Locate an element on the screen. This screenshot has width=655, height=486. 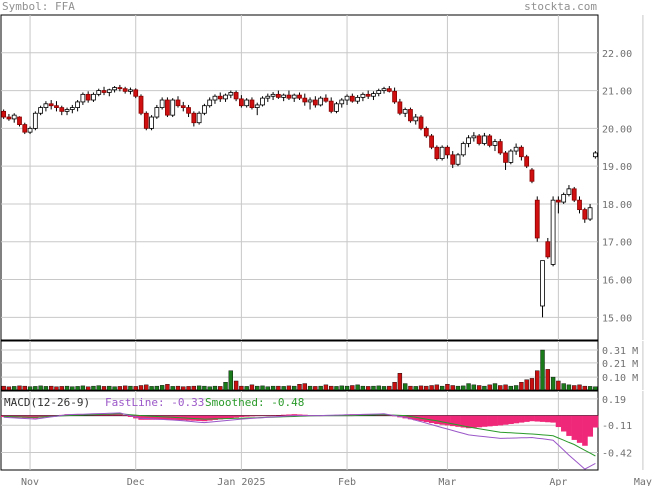
macd-panel is located at coordinates (300, 441).